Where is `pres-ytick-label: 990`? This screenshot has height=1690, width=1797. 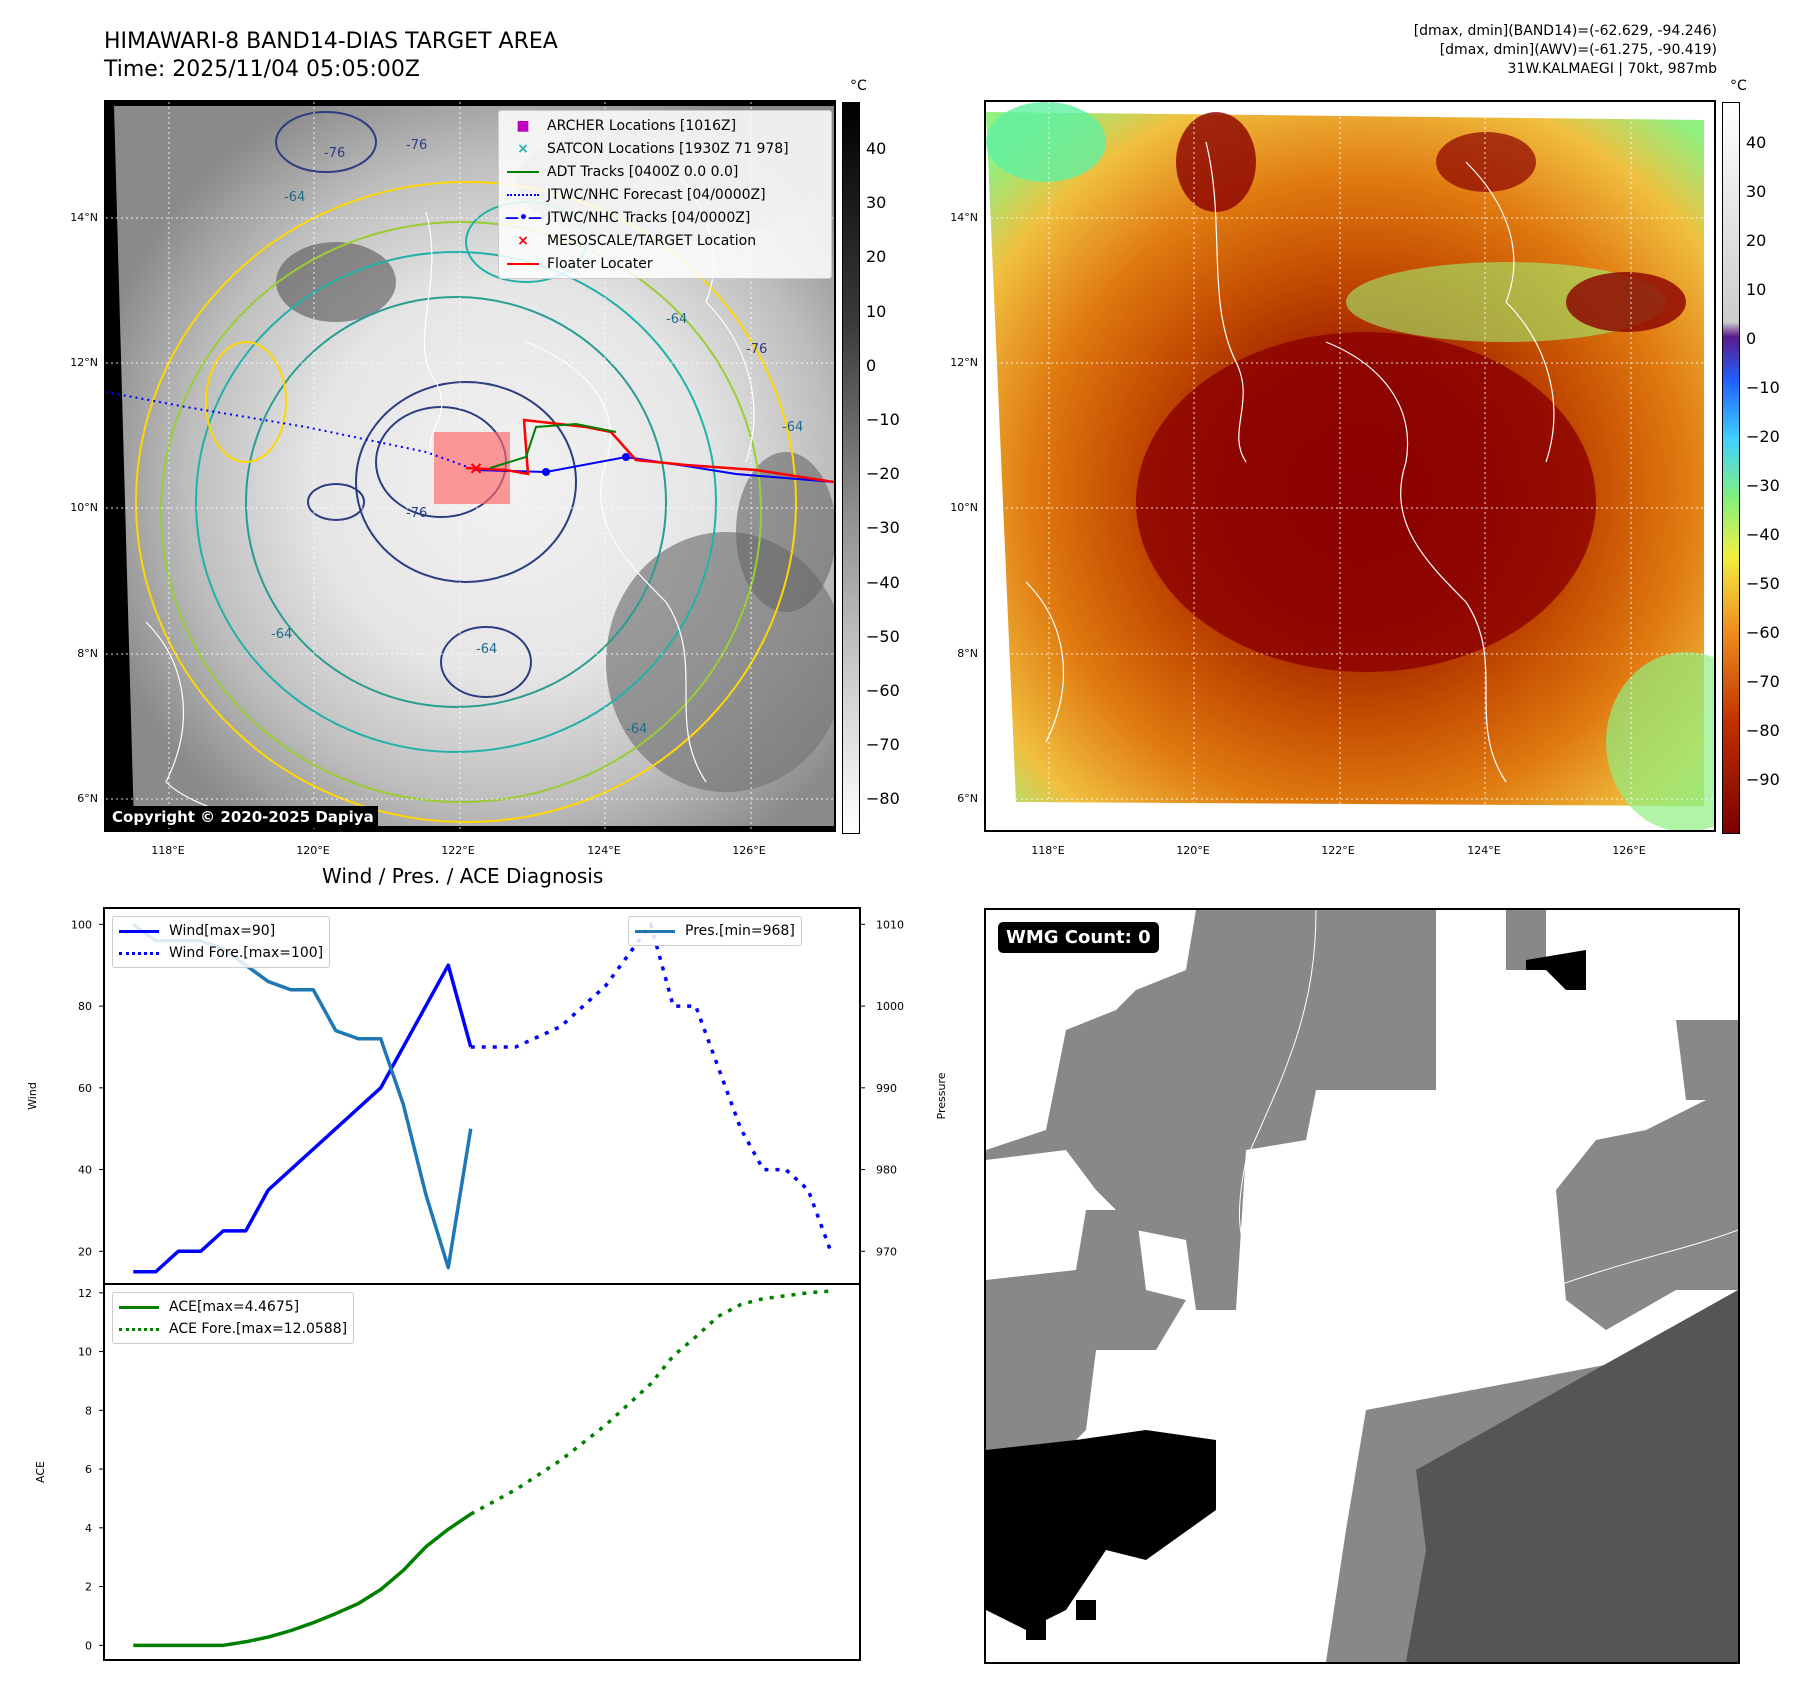 pres-ytick-label: 990 is located at coordinates (886, 1088).